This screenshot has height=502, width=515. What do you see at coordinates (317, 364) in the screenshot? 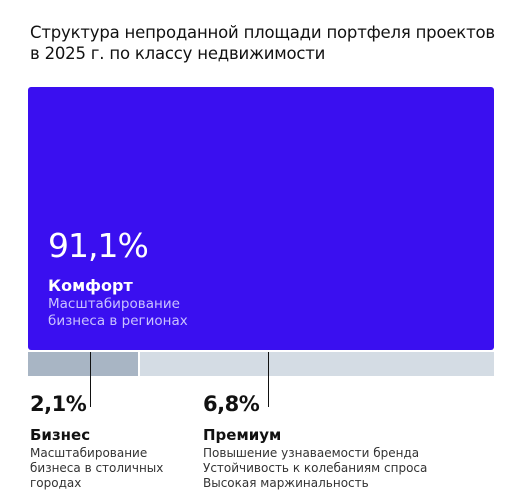
I see `tile-premium` at bounding box center [317, 364].